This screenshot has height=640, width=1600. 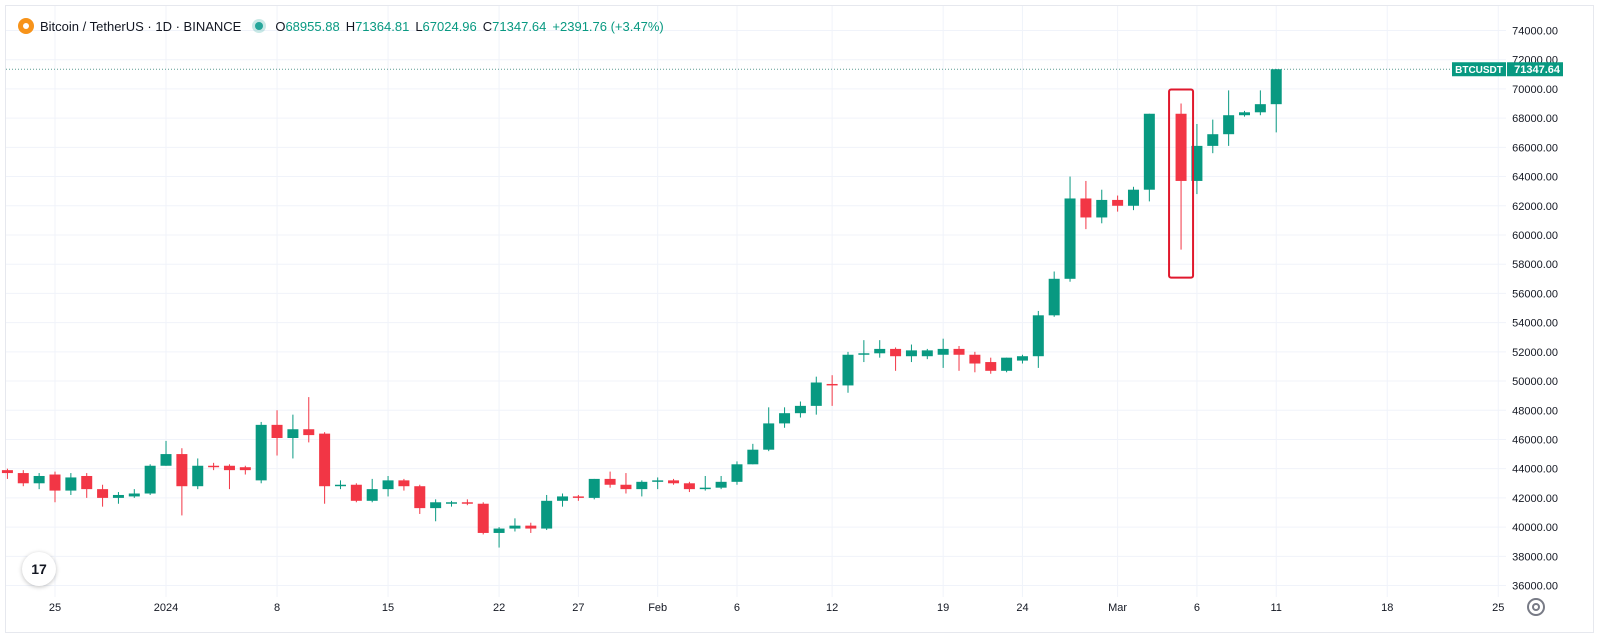 I want to click on y-tick-label: 56000.00, so click(x=1535, y=294).